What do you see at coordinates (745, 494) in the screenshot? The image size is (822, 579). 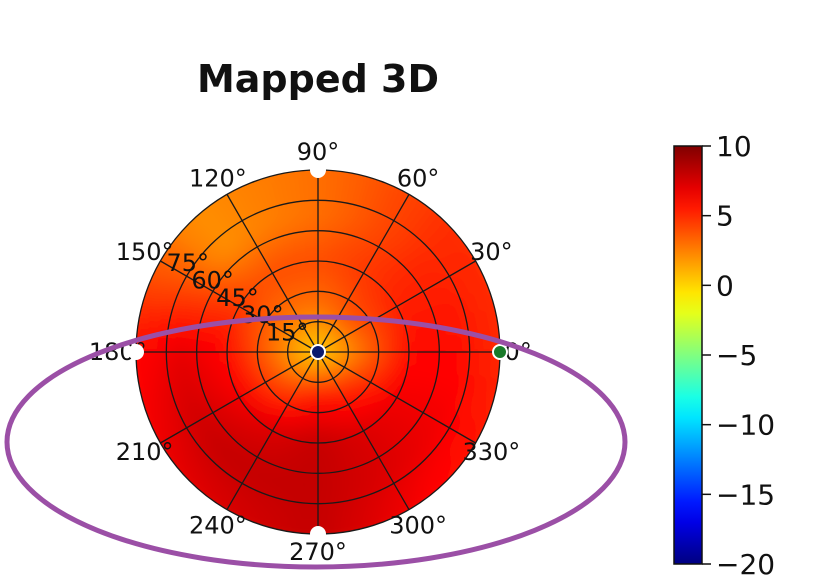 I see `colorbar-tick-label: −15` at bounding box center [745, 494].